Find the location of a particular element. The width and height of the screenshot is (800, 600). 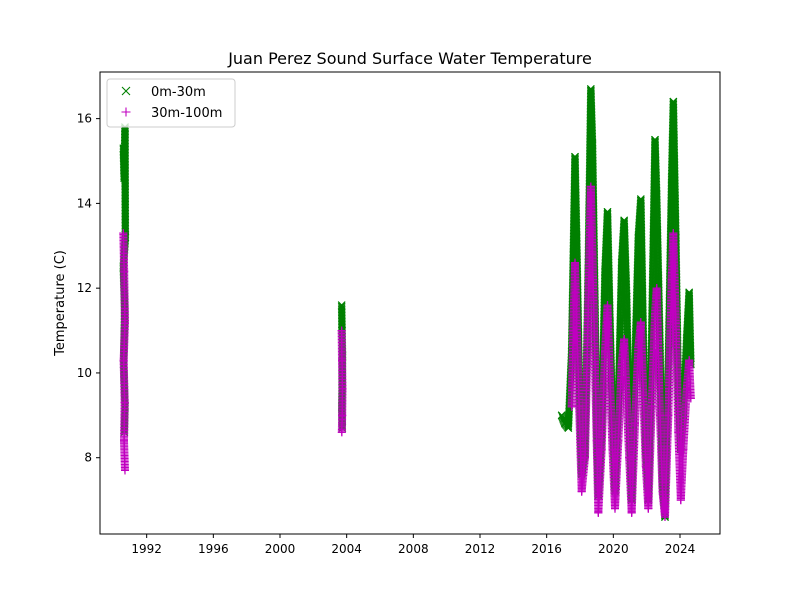

legend-label: 0m-30m is located at coordinates (178, 92).